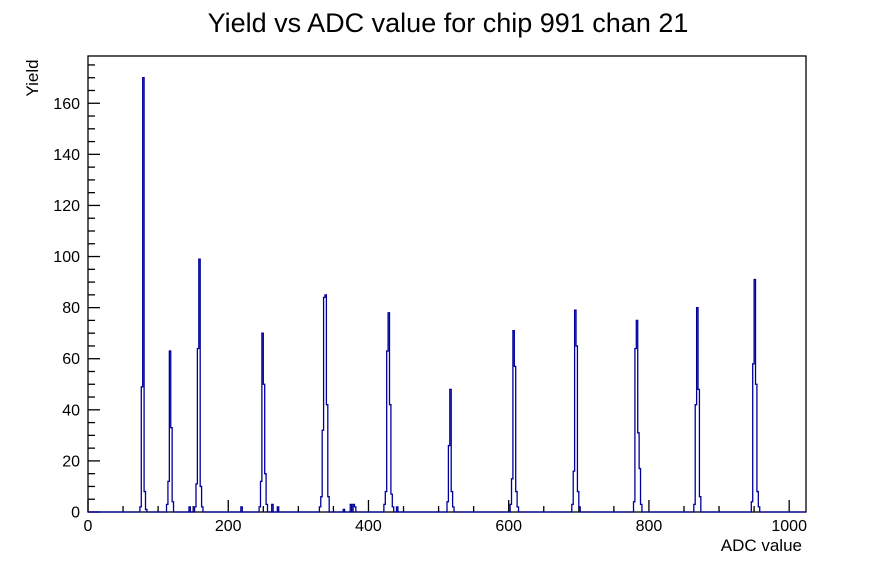 This screenshot has width=896, height=572. What do you see at coordinates (448, 23) in the screenshot?
I see `chart-title: Yield vs ADC value for chip 991 chan 21` at bounding box center [448, 23].